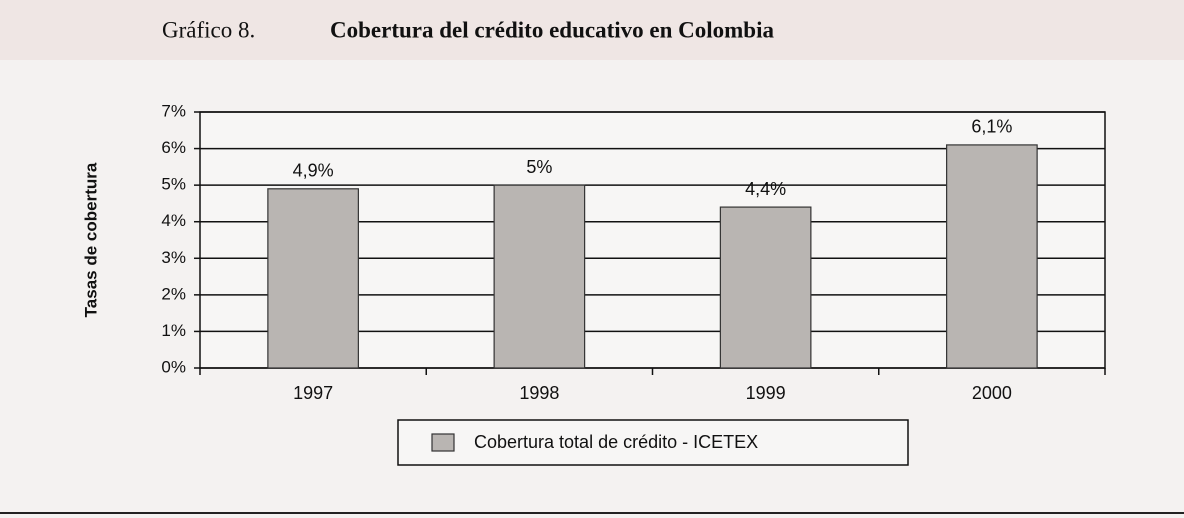 The image size is (1184, 518). I want to click on legend-swatch, so click(443, 442).